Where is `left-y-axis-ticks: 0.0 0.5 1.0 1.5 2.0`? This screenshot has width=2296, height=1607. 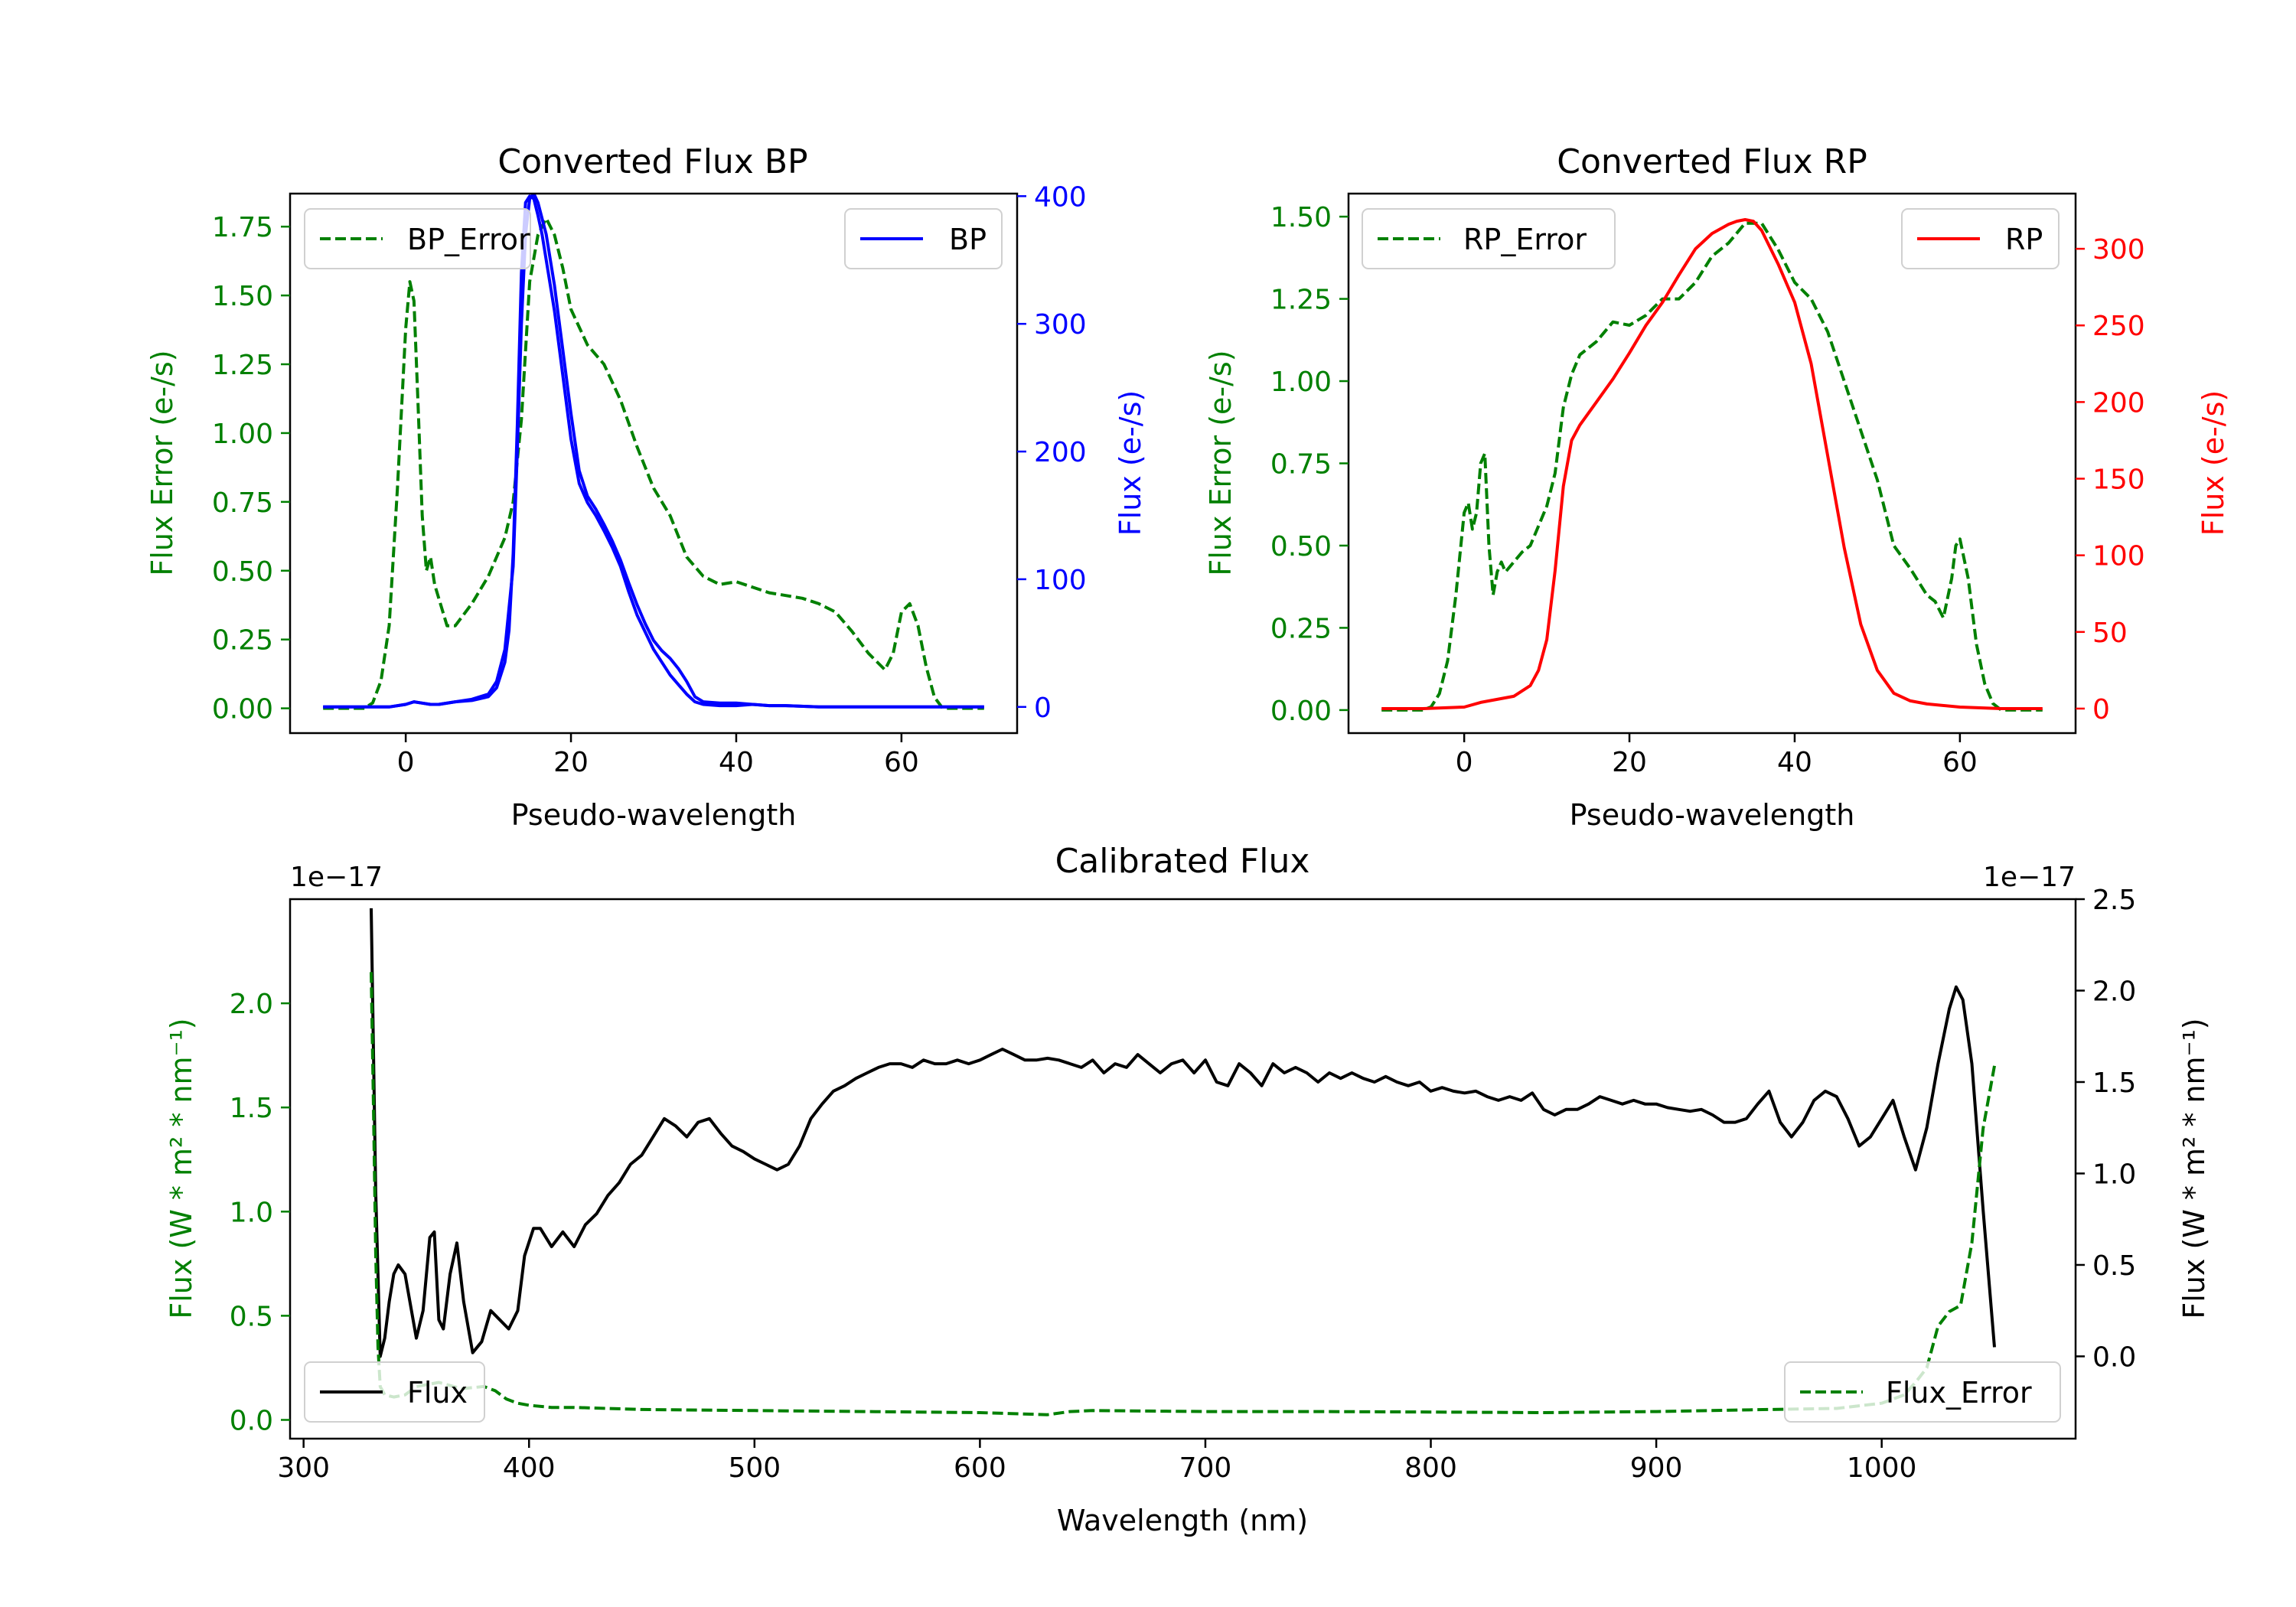
left-y-axis-ticks: 0.0 0.5 1.0 1.5 2.0 is located at coordinates (260, 1213).